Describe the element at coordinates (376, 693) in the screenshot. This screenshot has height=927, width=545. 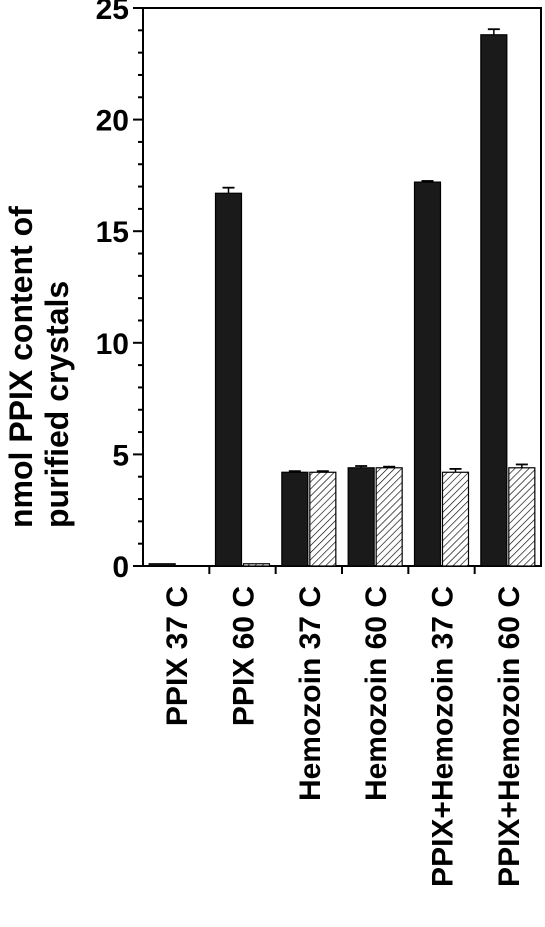
I see `x-category-label: Hemozoin 60 C` at that location.